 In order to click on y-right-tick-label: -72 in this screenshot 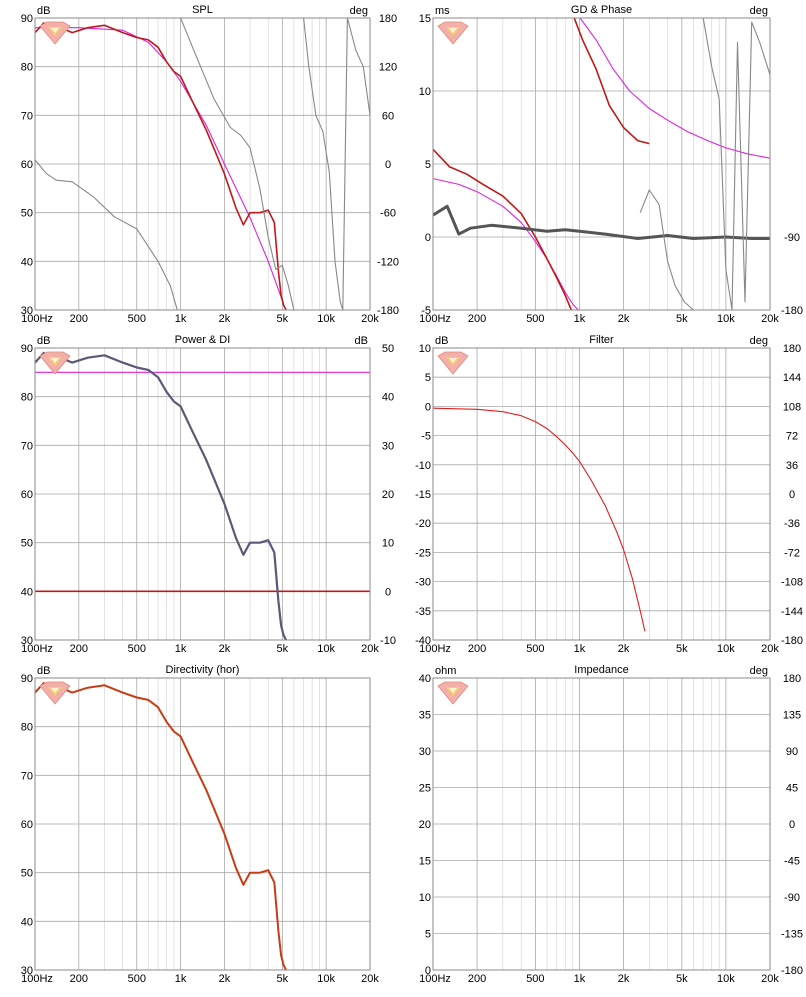, I will do `click(792, 553)`.